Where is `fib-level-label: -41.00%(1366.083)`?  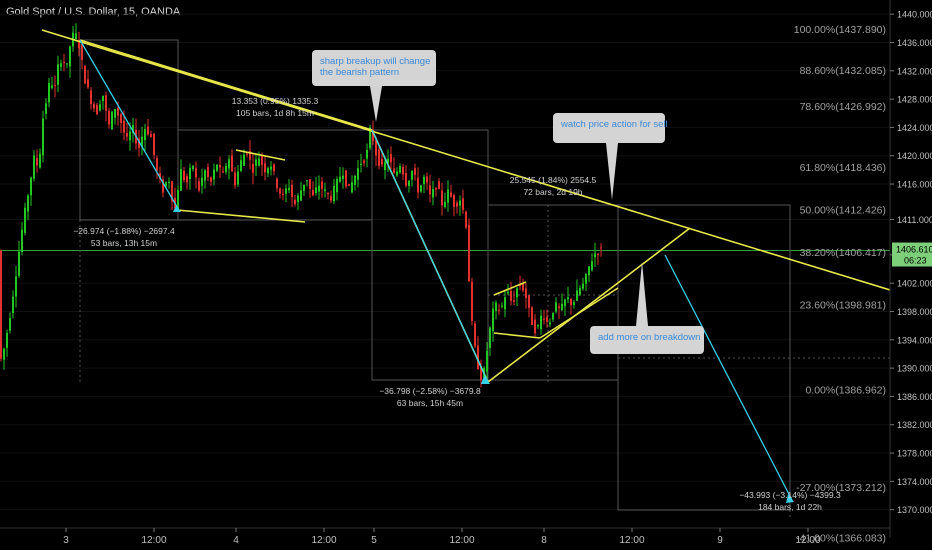
fib-level-label: -41.00%(1366.083) is located at coordinates (841, 538).